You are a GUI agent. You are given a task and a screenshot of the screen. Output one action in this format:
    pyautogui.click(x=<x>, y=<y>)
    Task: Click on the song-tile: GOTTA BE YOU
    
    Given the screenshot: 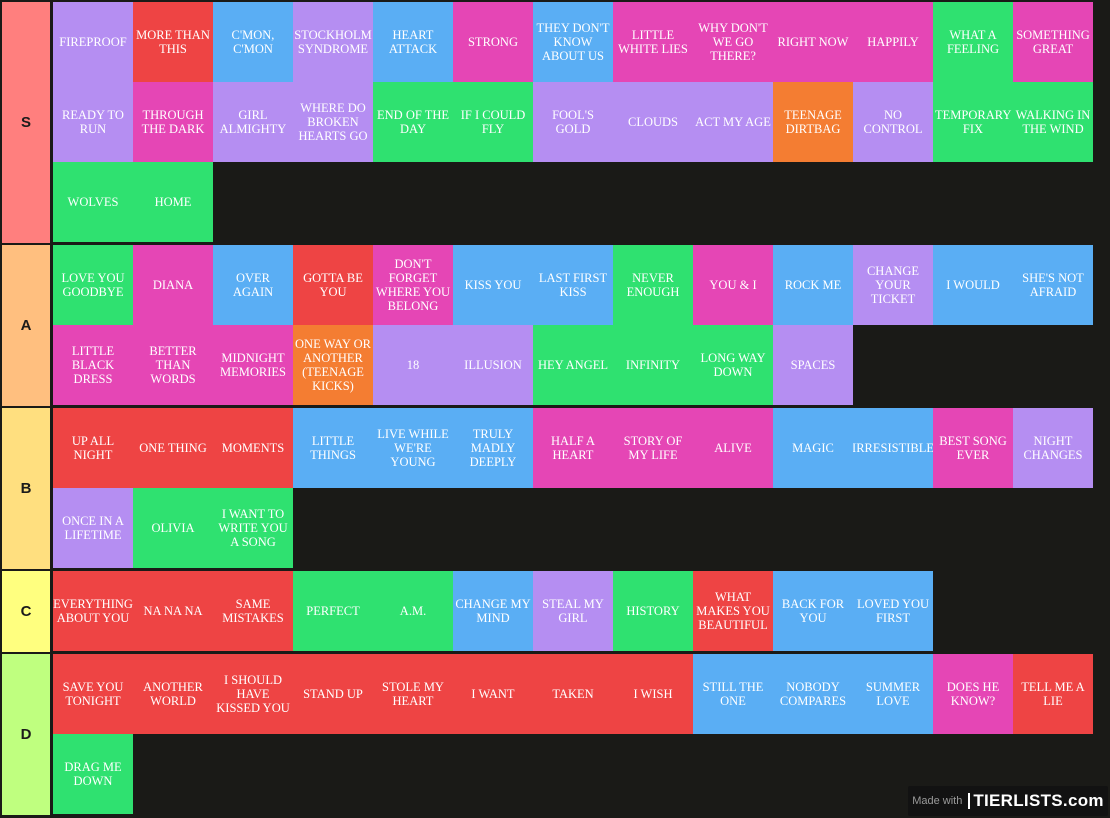 What is the action you would take?
    pyautogui.click(x=333, y=285)
    